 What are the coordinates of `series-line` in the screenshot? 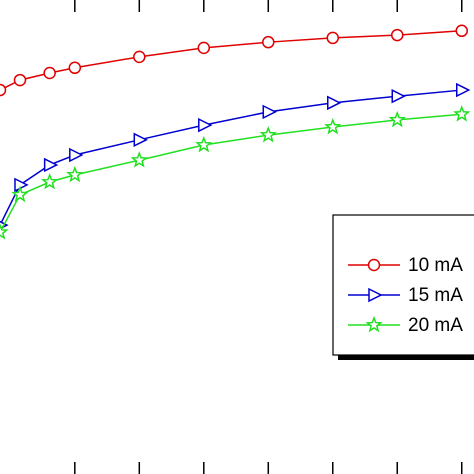 It's located at (231, 60).